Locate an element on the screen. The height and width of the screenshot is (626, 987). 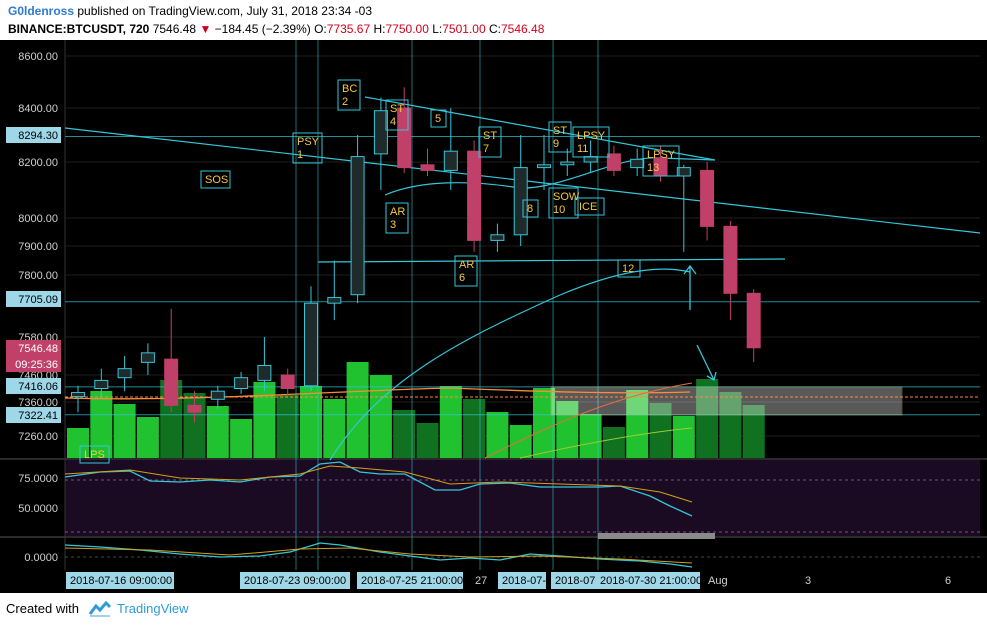
annotation-label: AR is located at coordinates (466, 265).